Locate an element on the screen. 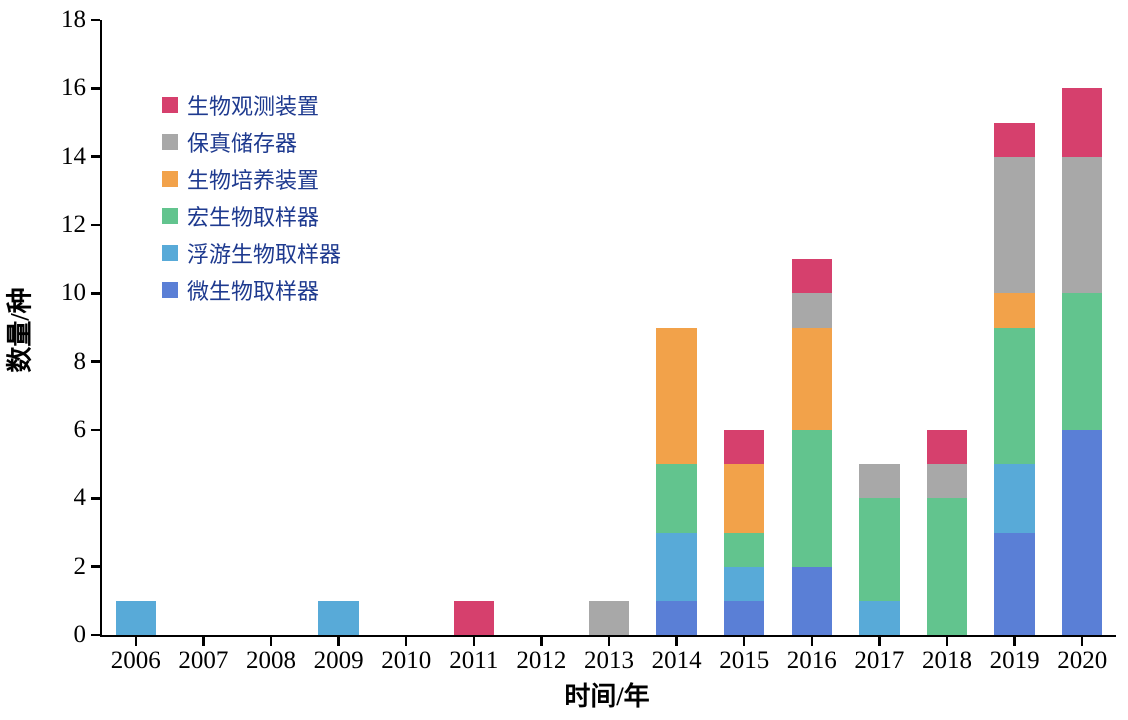  x-tick-label: 2006 is located at coordinates (135, 660).